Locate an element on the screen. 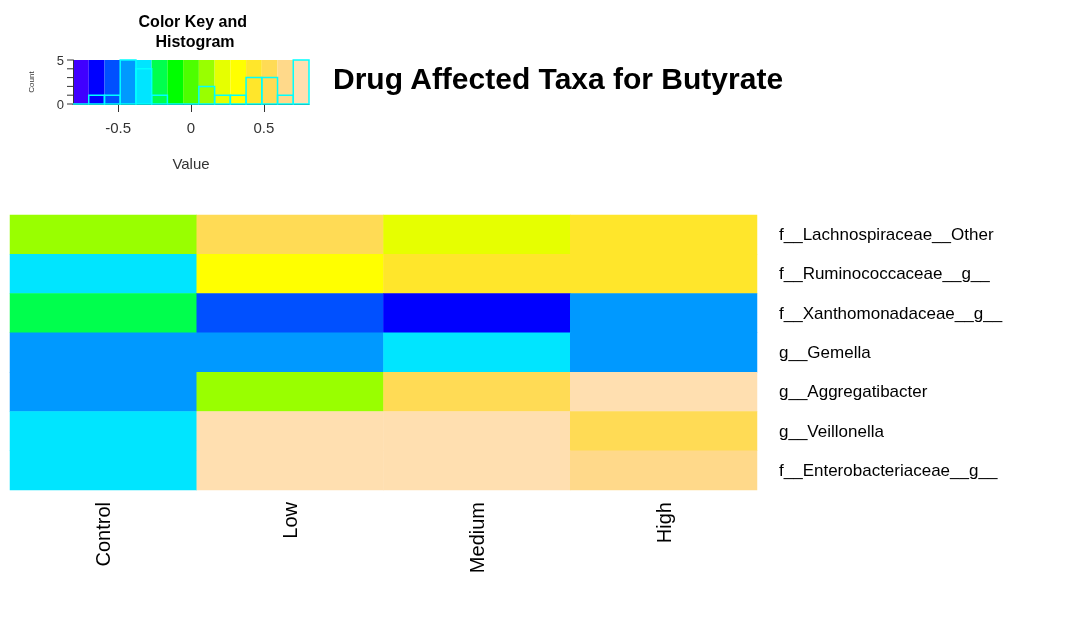  y-axis-title: Count is located at coordinates (31, 81).